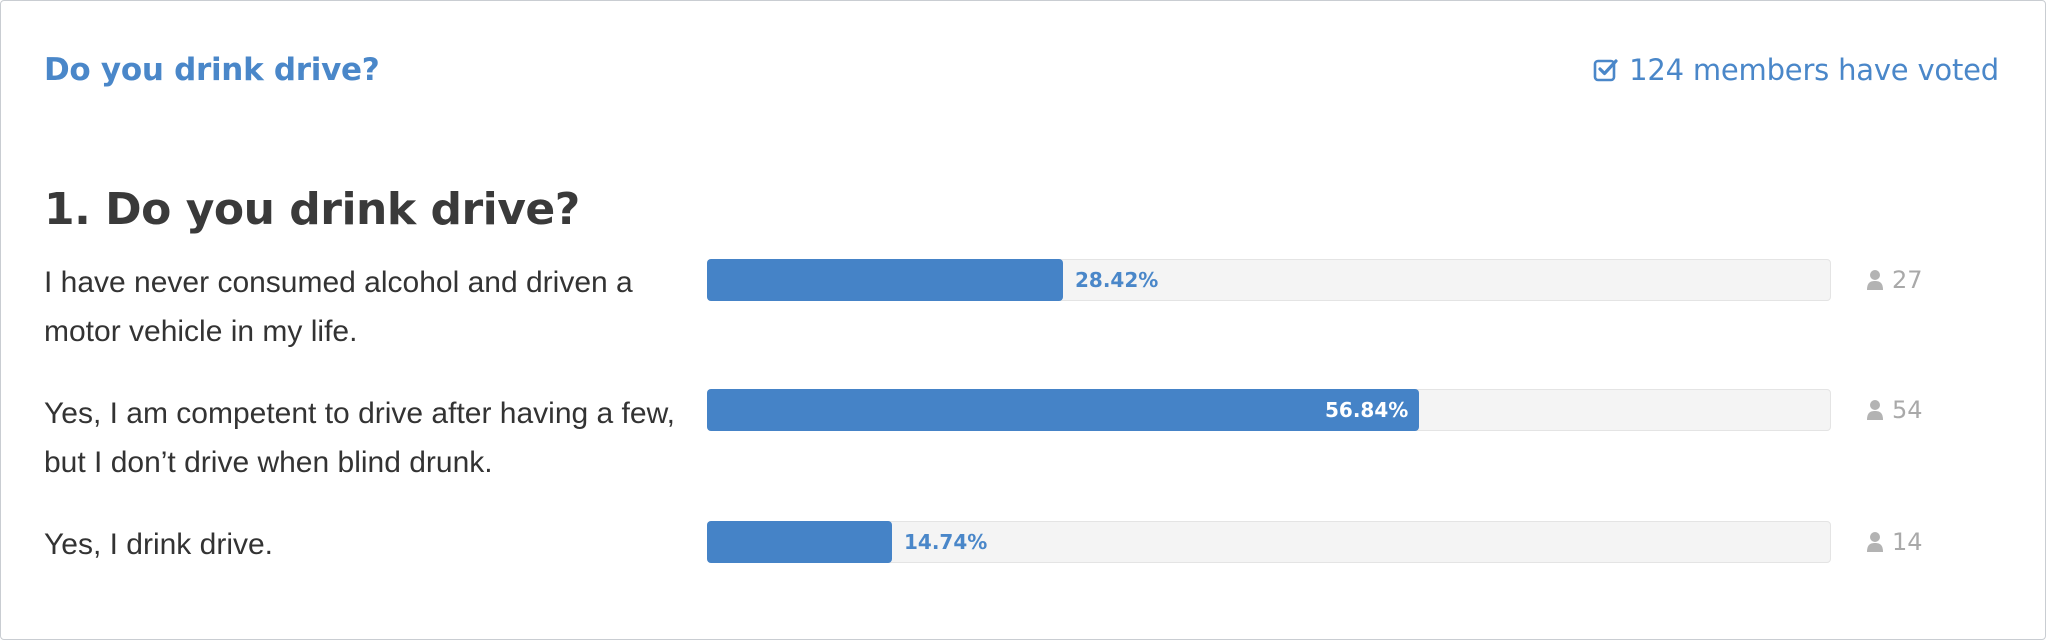 The image size is (2048, 640). Describe the element at coordinates (1269, 542) in the screenshot. I see `result-bar-track: 14.74%` at that location.